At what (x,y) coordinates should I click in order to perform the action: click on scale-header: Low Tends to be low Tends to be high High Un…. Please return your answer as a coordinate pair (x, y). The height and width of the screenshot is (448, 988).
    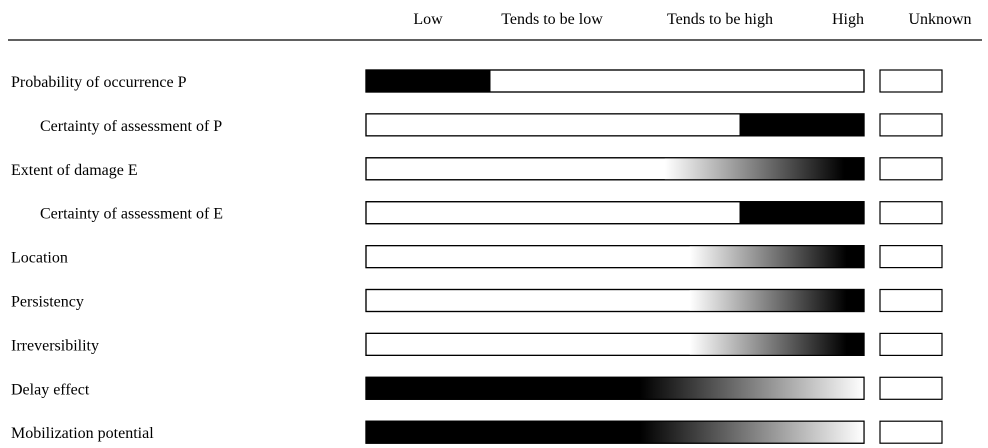
    Looking at the image, I should click on (692, 19).